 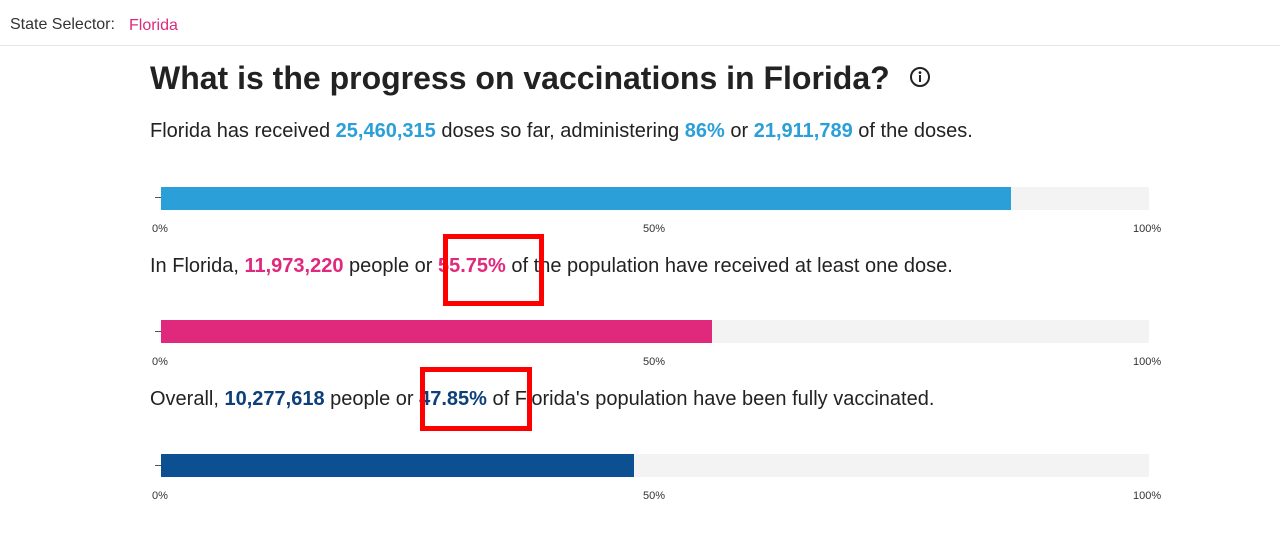 I want to click on top-bar: State Selector: Florida, so click(x=640, y=23).